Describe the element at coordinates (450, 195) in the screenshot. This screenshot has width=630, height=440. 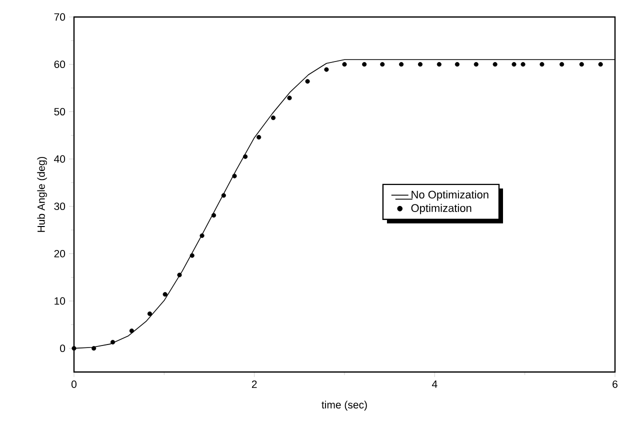
I see `legend-label: No Optimization` at that location.